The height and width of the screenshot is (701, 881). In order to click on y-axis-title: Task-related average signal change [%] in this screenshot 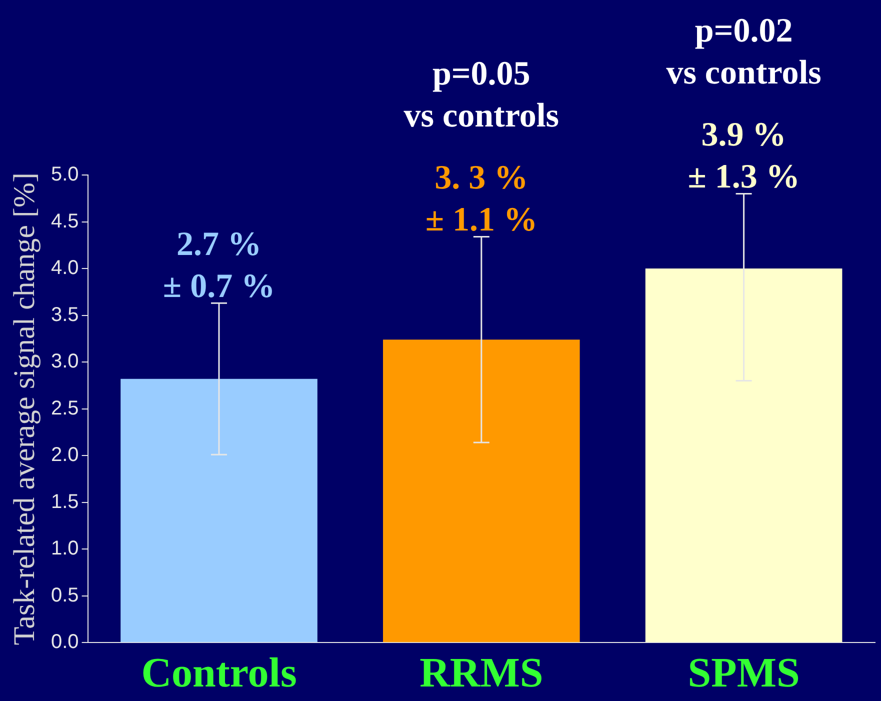, I will do `click(24, 409)`.